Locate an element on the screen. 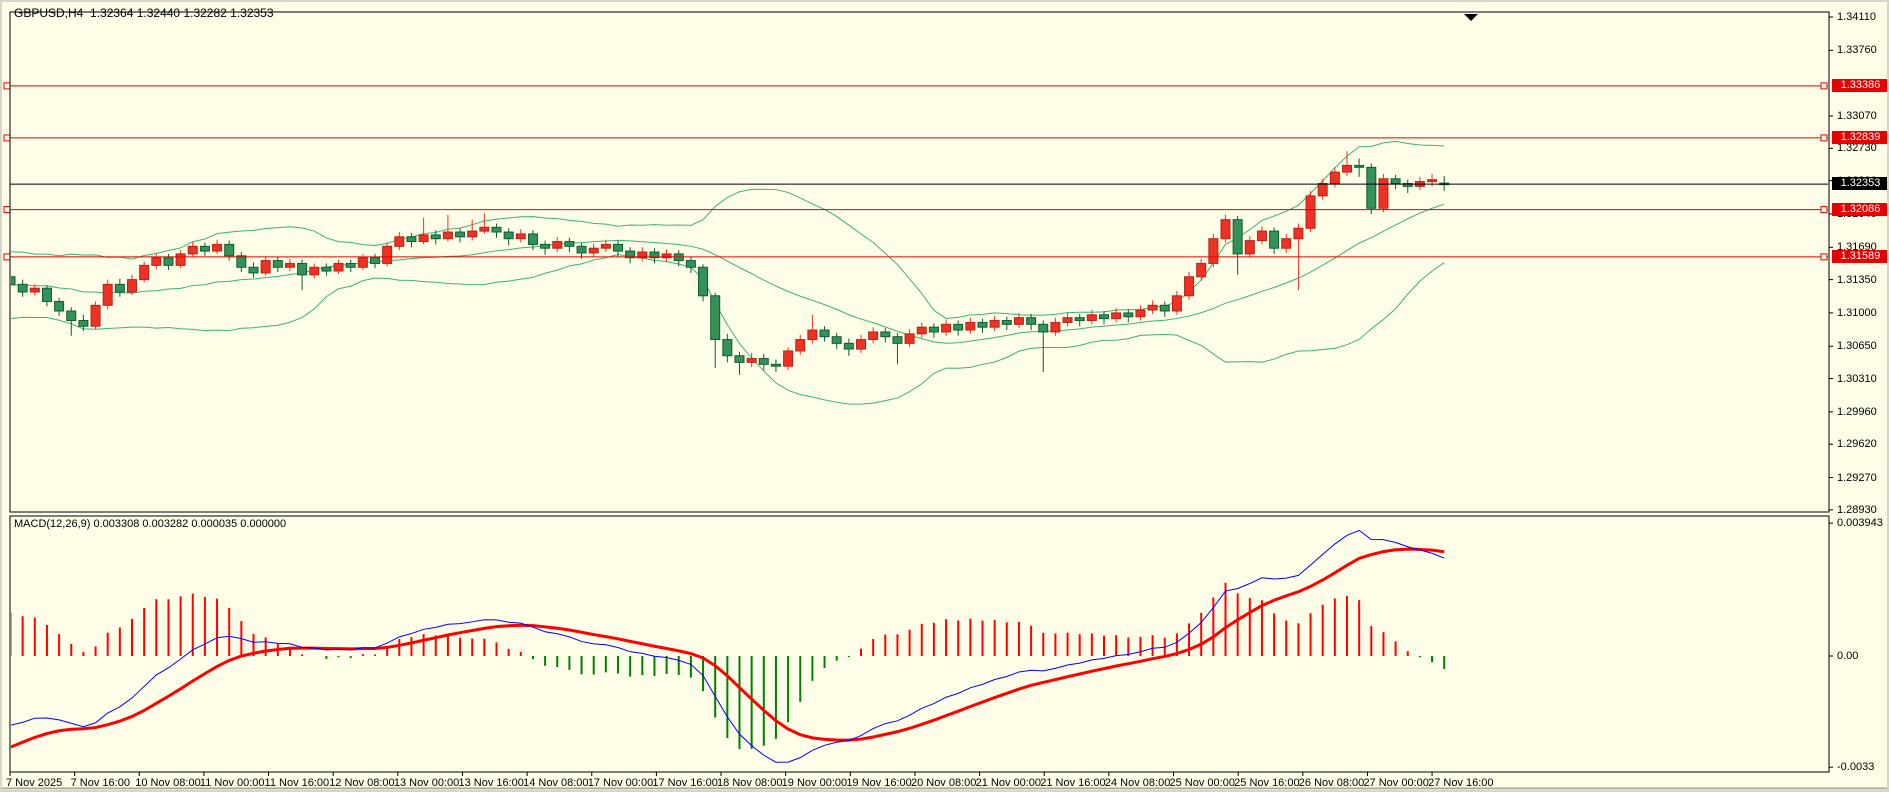 The image size is (1889, 792). panel-splitter-handle is located at coordinates (944, 512).